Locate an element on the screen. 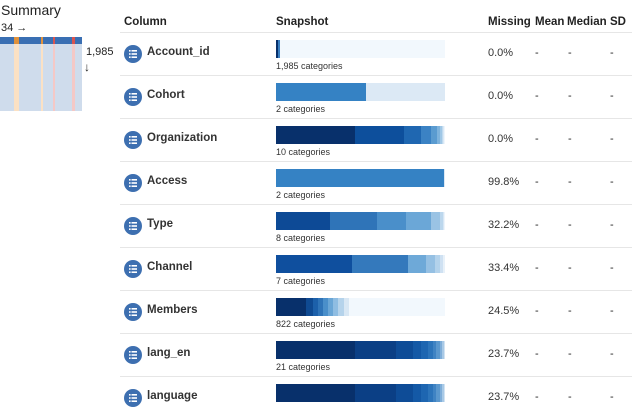 Image resolution: width=640 pixels, height=420 pixels. table-row: Access 2 categories 99.8% - - - is located at coordinates (376, 183).